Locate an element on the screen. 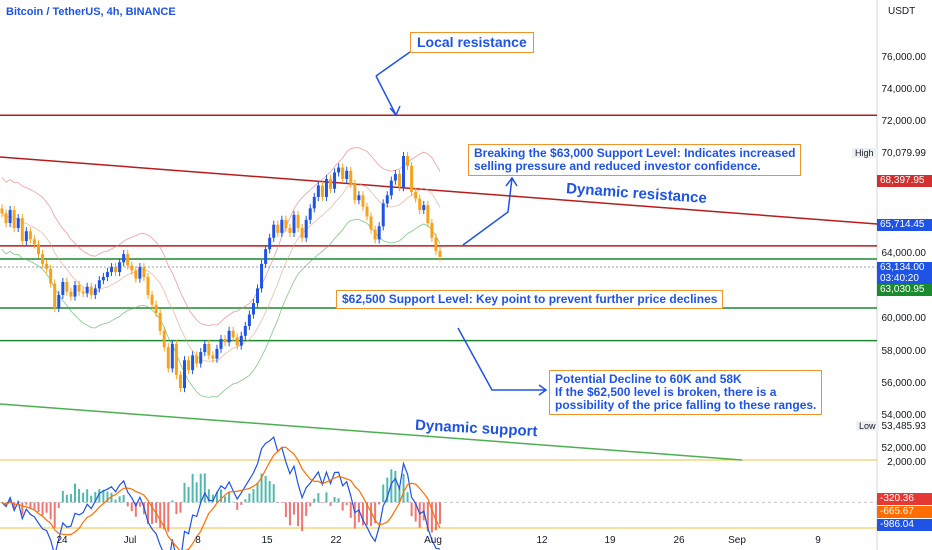  price-tick: 60,000.00 is located at coordinates (904, 318).